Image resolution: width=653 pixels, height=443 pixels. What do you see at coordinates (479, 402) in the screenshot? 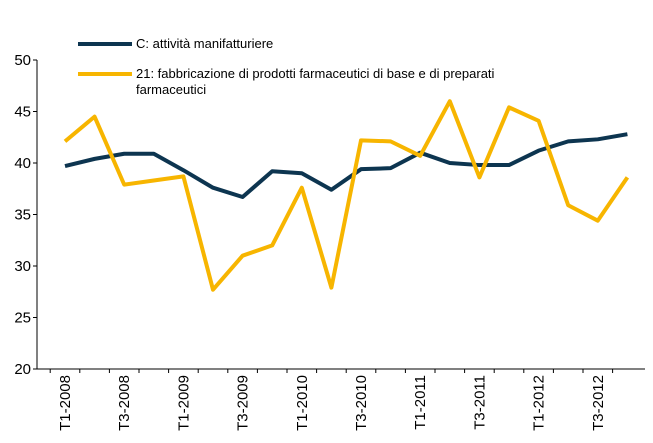
I see `x-tick-label: T3-2011` at bounding box center [479, 402].